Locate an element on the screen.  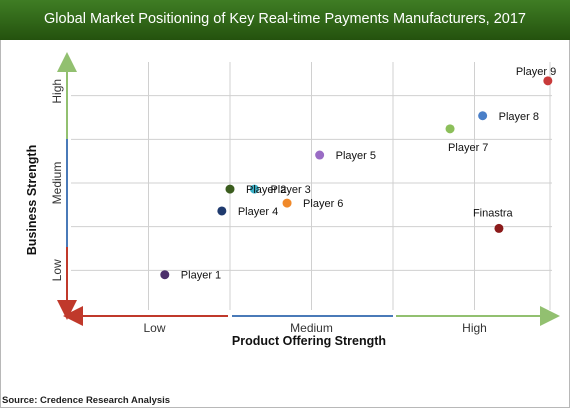
x-axis-label: Product Offering Strength is located at coordinates (309, 341).